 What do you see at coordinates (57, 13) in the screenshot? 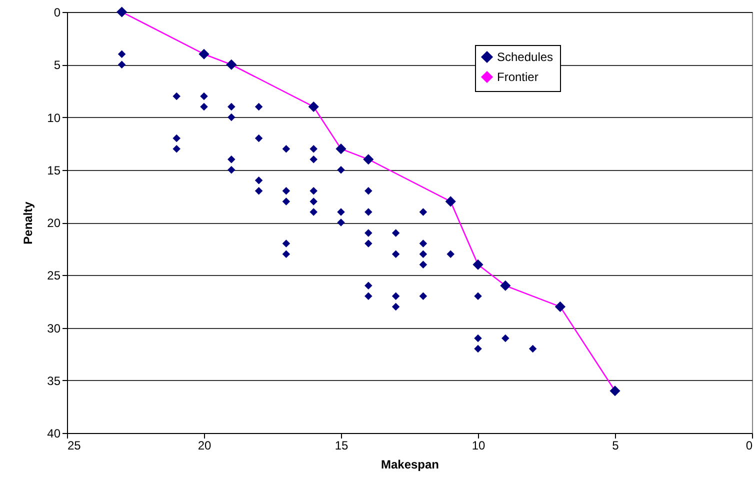
I see `y-tick-label: 0` at bounding box center [57, 13].